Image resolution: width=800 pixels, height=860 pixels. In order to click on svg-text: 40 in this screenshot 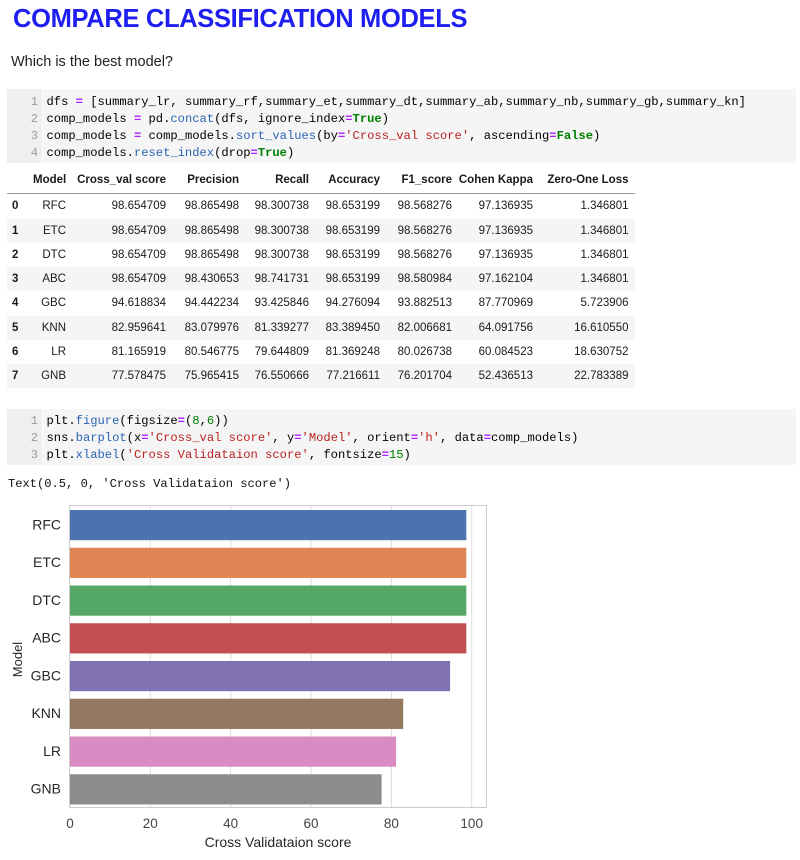, I will do `click(230, 823)`.